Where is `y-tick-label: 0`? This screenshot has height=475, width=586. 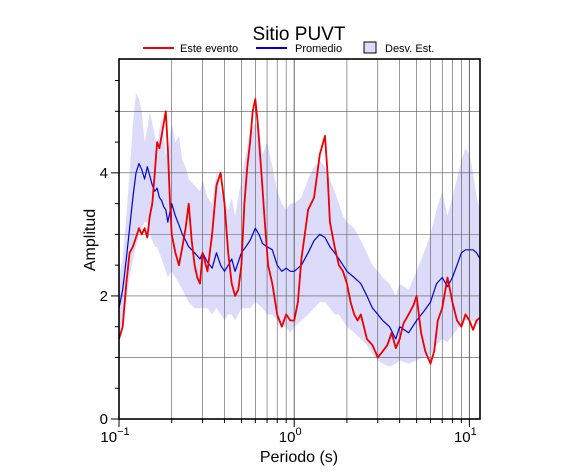
y-tick-label: 0 is located at coordinates (104, 419).